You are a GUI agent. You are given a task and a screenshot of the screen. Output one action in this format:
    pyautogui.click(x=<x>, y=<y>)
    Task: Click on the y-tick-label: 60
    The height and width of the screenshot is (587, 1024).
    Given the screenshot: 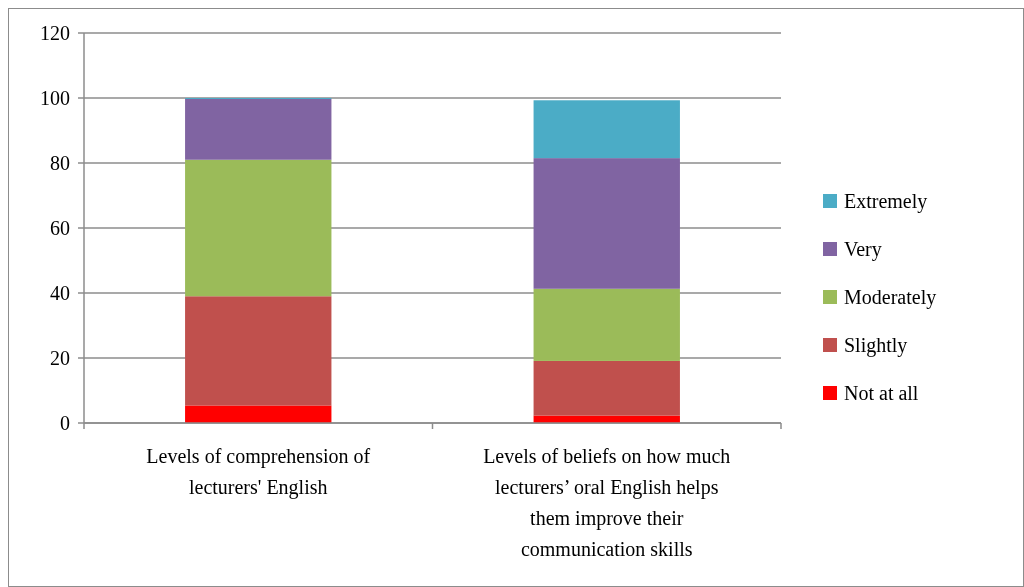 What is the action you would take?
    pyautogui.click(x=60, y=228)
    